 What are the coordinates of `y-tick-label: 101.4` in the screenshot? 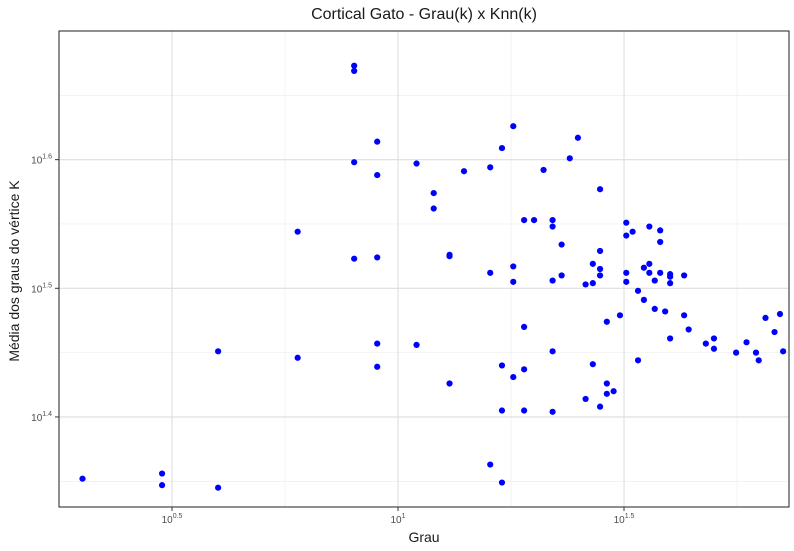 It's located at (41, 417).